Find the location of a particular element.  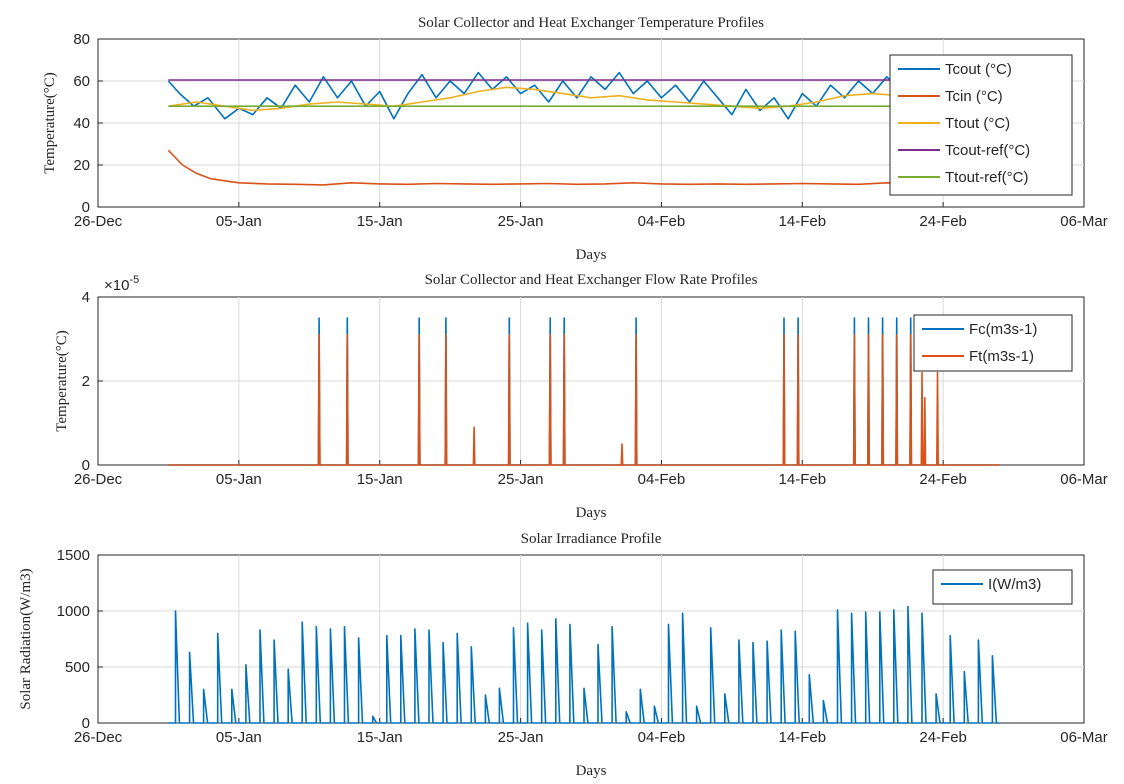

exponent-base: ×10 is located at coordinates (116, 285).